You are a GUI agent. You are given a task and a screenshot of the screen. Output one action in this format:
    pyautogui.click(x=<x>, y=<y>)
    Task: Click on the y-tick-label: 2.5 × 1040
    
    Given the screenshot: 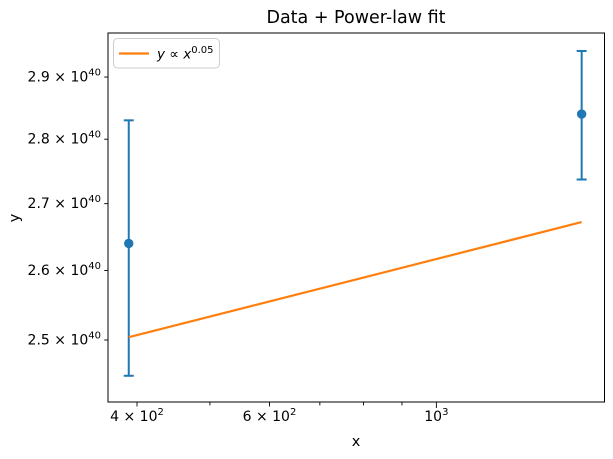 What is the action you would take?
    pyautogui.click(x=64, y=339)
    